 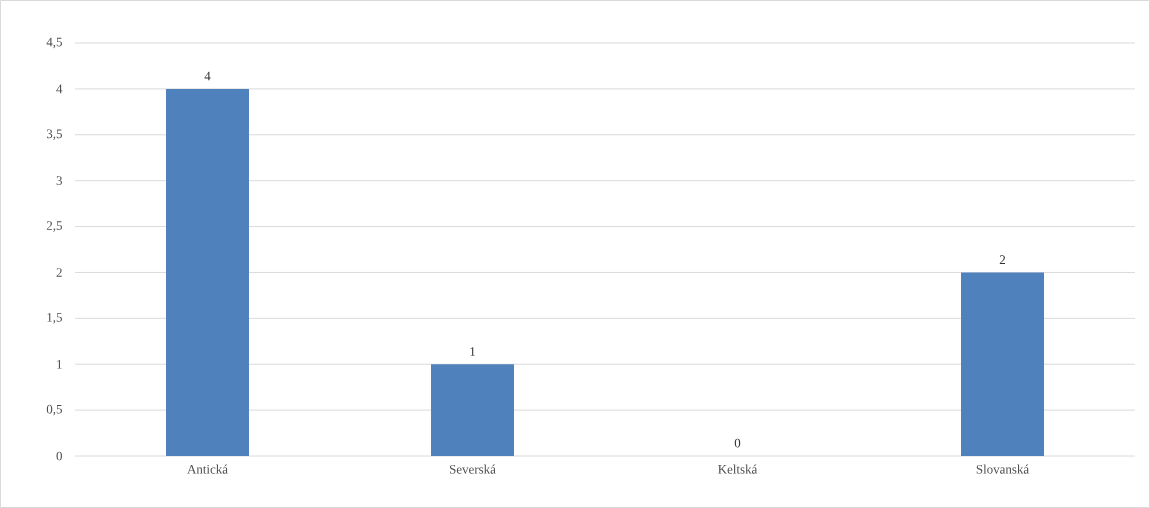 I want to click on data-label: 2, so click(x=1002, y=259).